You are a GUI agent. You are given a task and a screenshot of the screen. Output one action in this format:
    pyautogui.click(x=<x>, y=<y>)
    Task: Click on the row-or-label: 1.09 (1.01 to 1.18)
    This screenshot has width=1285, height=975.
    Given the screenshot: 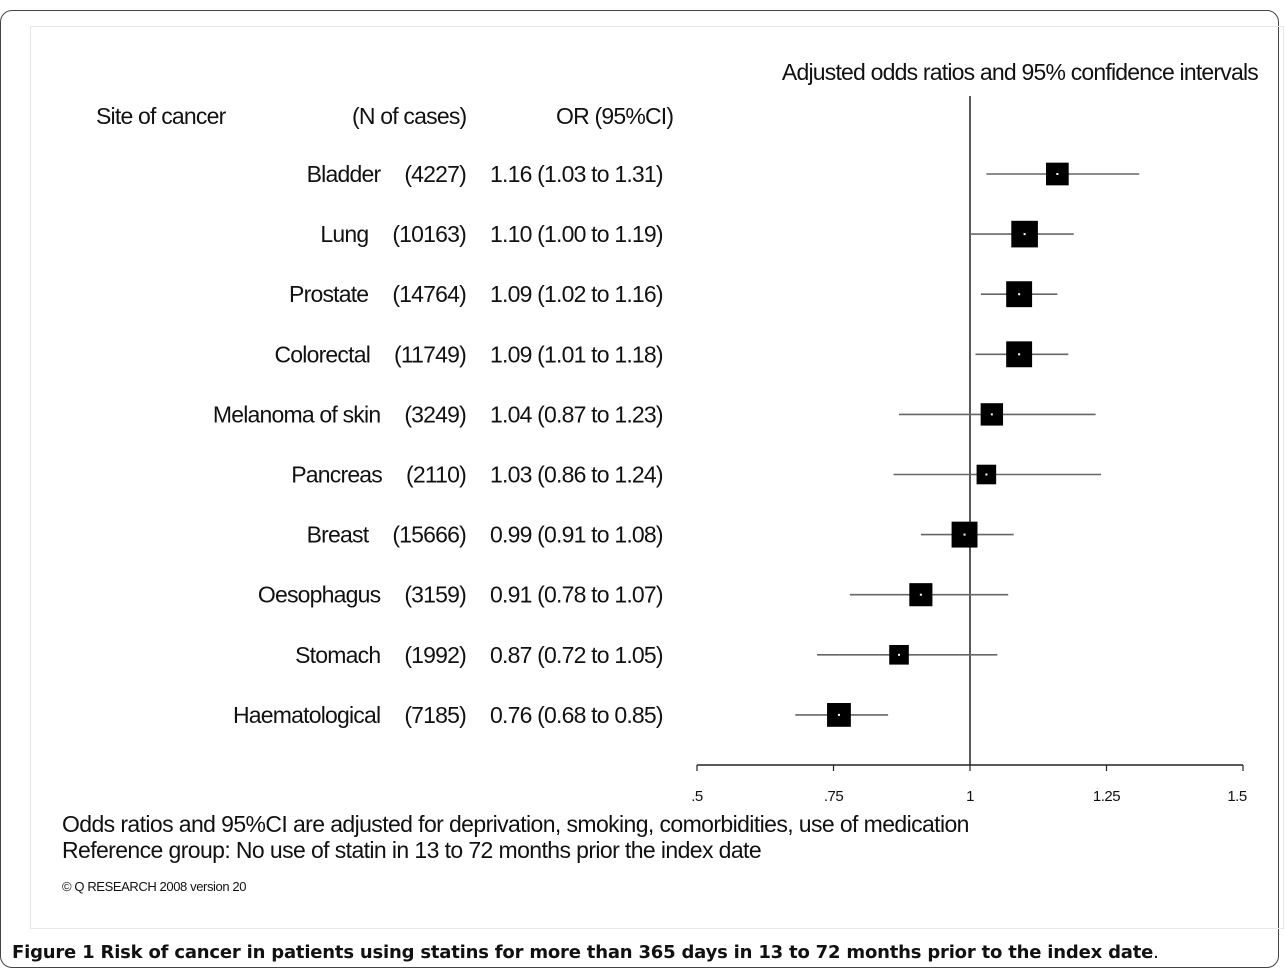 What is the action you would take?
    pyautogui.click(x=576, y=354)
    